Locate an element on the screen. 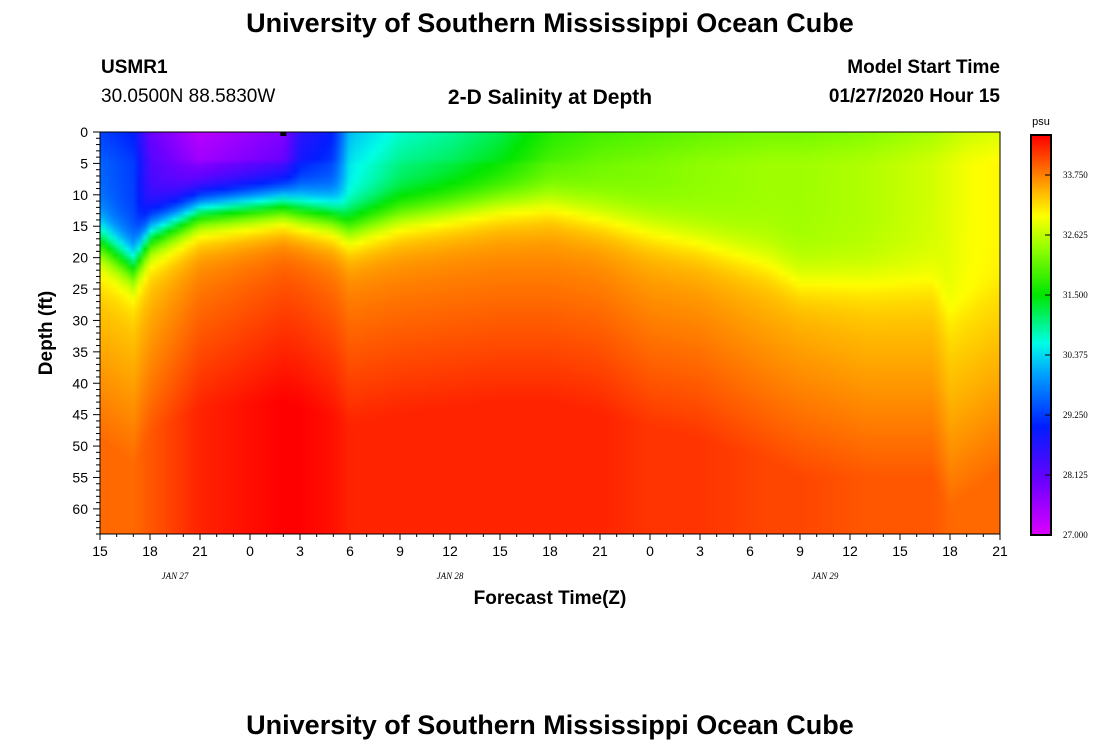 This screenshot has width=1100, height=750. y-axis-label: Depth (ft) is located at coordinates (46, 333).